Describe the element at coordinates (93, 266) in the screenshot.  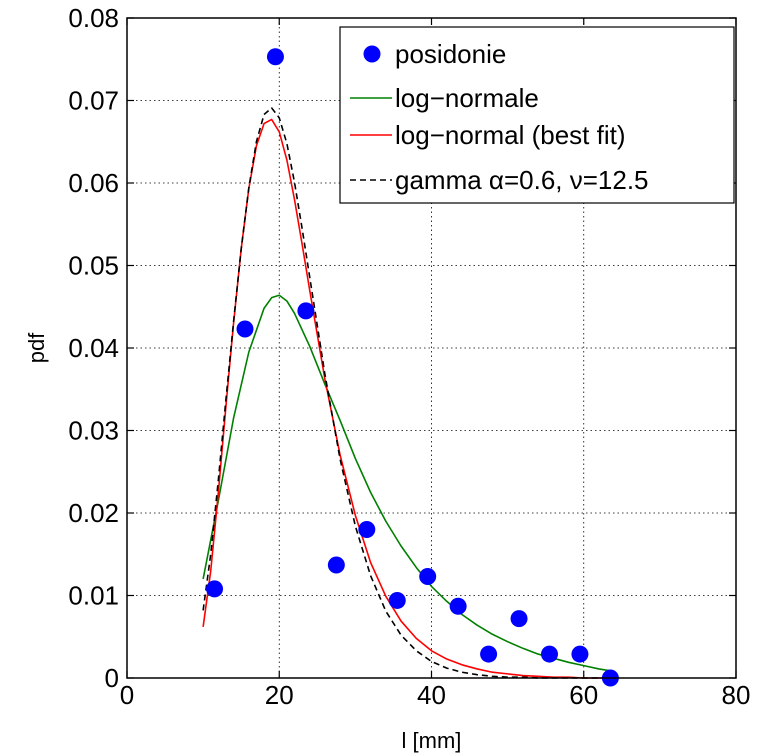
I see `y-tick-label: 0.05` at that location.